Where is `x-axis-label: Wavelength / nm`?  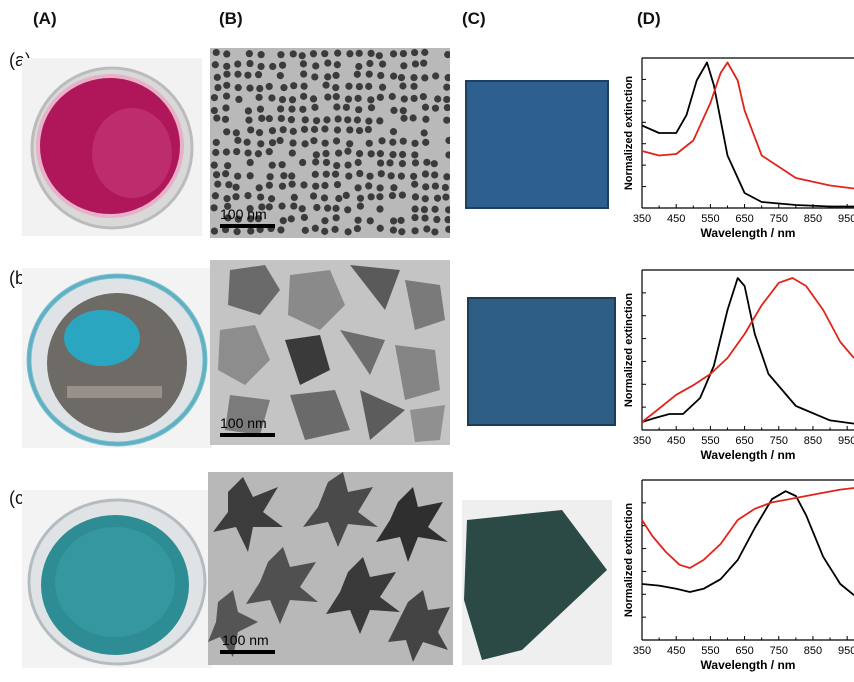
x-axis-label: Wavelength / nm is located at coordinates (748, 233).